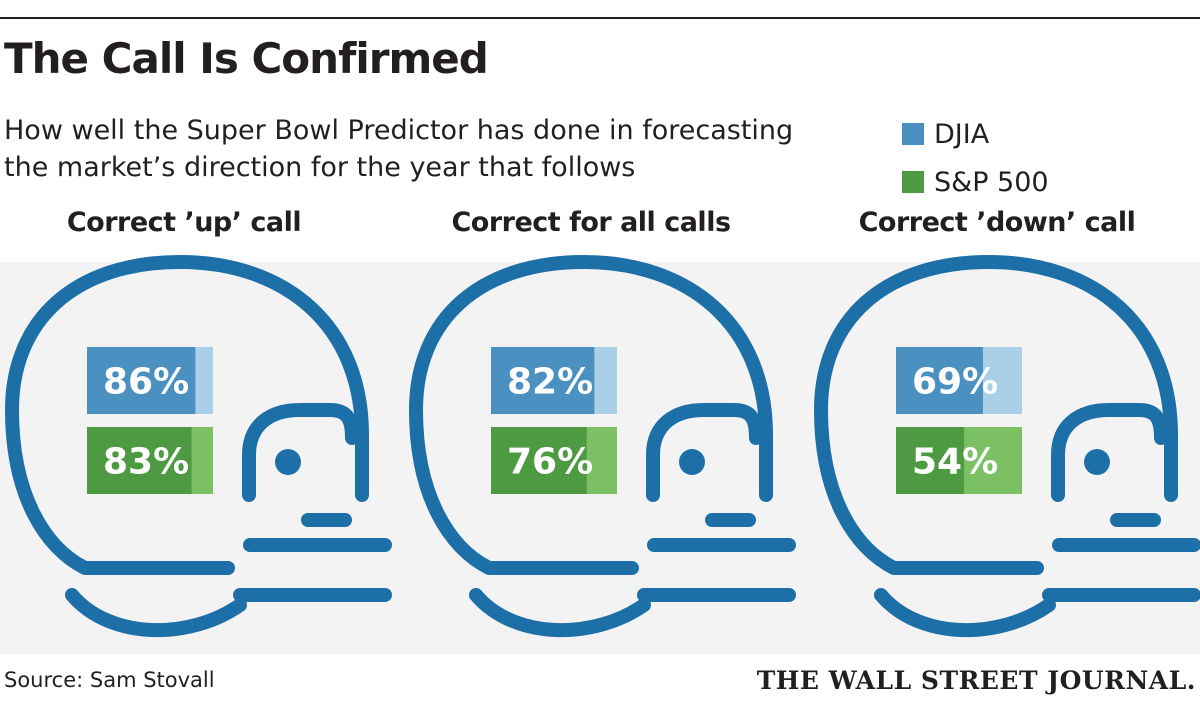  What do you see at coordinates (591, 222) in the screenshot?
I see `panel-title-all-calls: Correct for all calls` at bounding box center [591, 222].